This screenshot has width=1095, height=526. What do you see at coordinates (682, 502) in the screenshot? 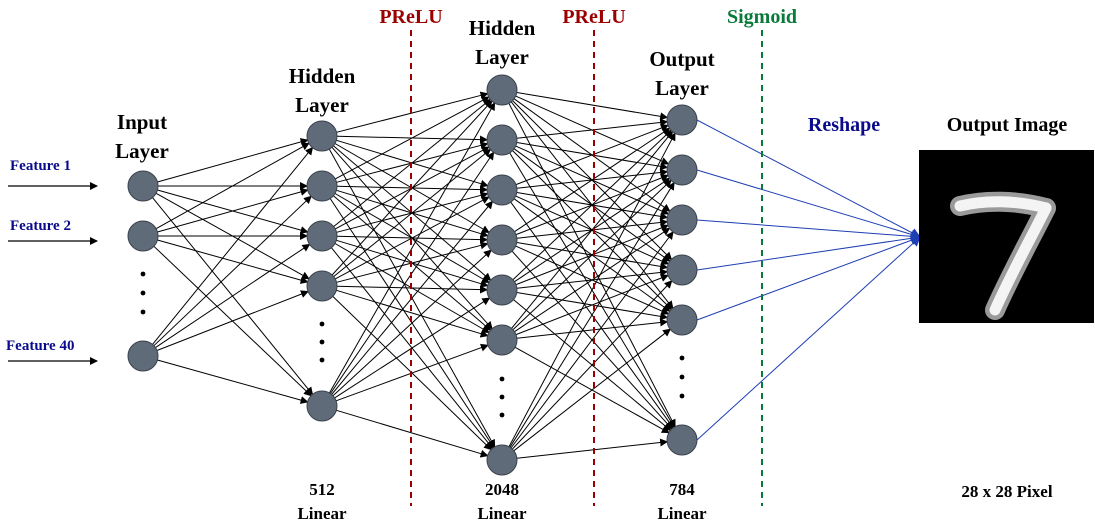
I see `output-layer-size: 784 Linear` at bounding box center [682, 502].